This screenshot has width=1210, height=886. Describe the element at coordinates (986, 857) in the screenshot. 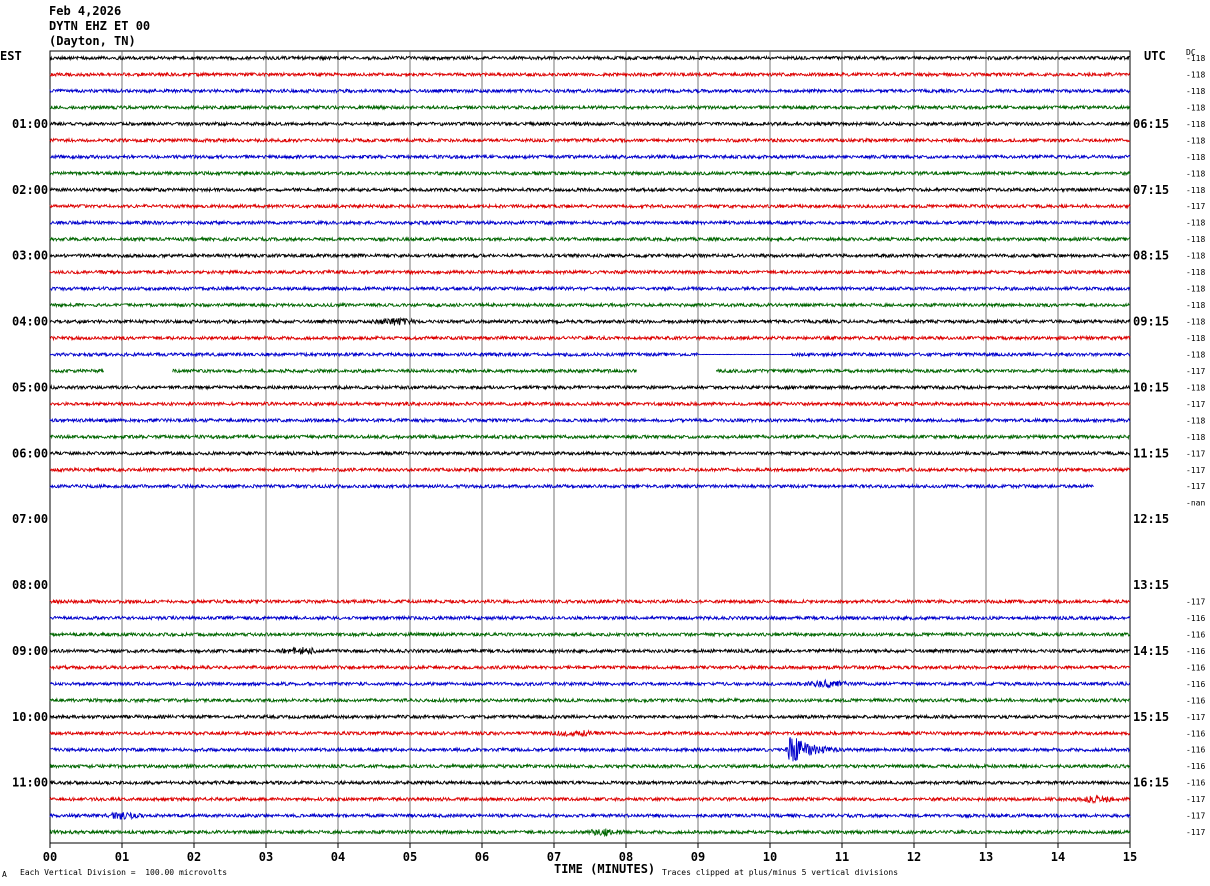

I see `x-tick-label: 13` at that location.